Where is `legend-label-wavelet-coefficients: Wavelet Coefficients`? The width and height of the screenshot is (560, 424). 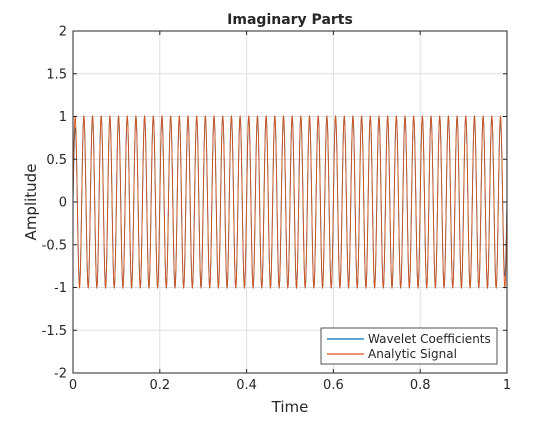 legend-label-wavelet-coefficients: Wavelet Coefficients is located at coordinates (429, 339).